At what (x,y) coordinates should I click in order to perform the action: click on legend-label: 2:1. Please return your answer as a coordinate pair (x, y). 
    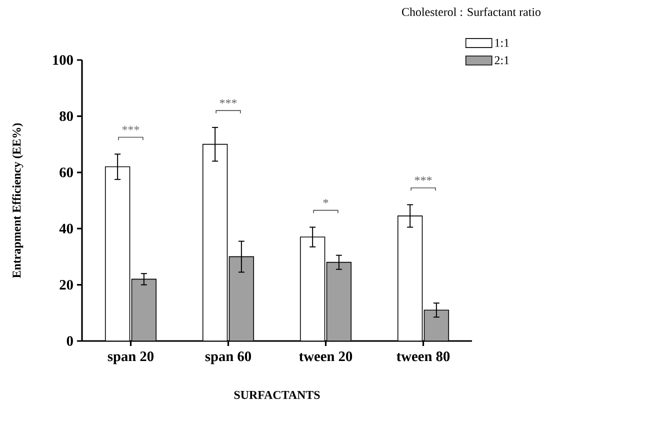
    Looking at the image, I should click on (501, 60).